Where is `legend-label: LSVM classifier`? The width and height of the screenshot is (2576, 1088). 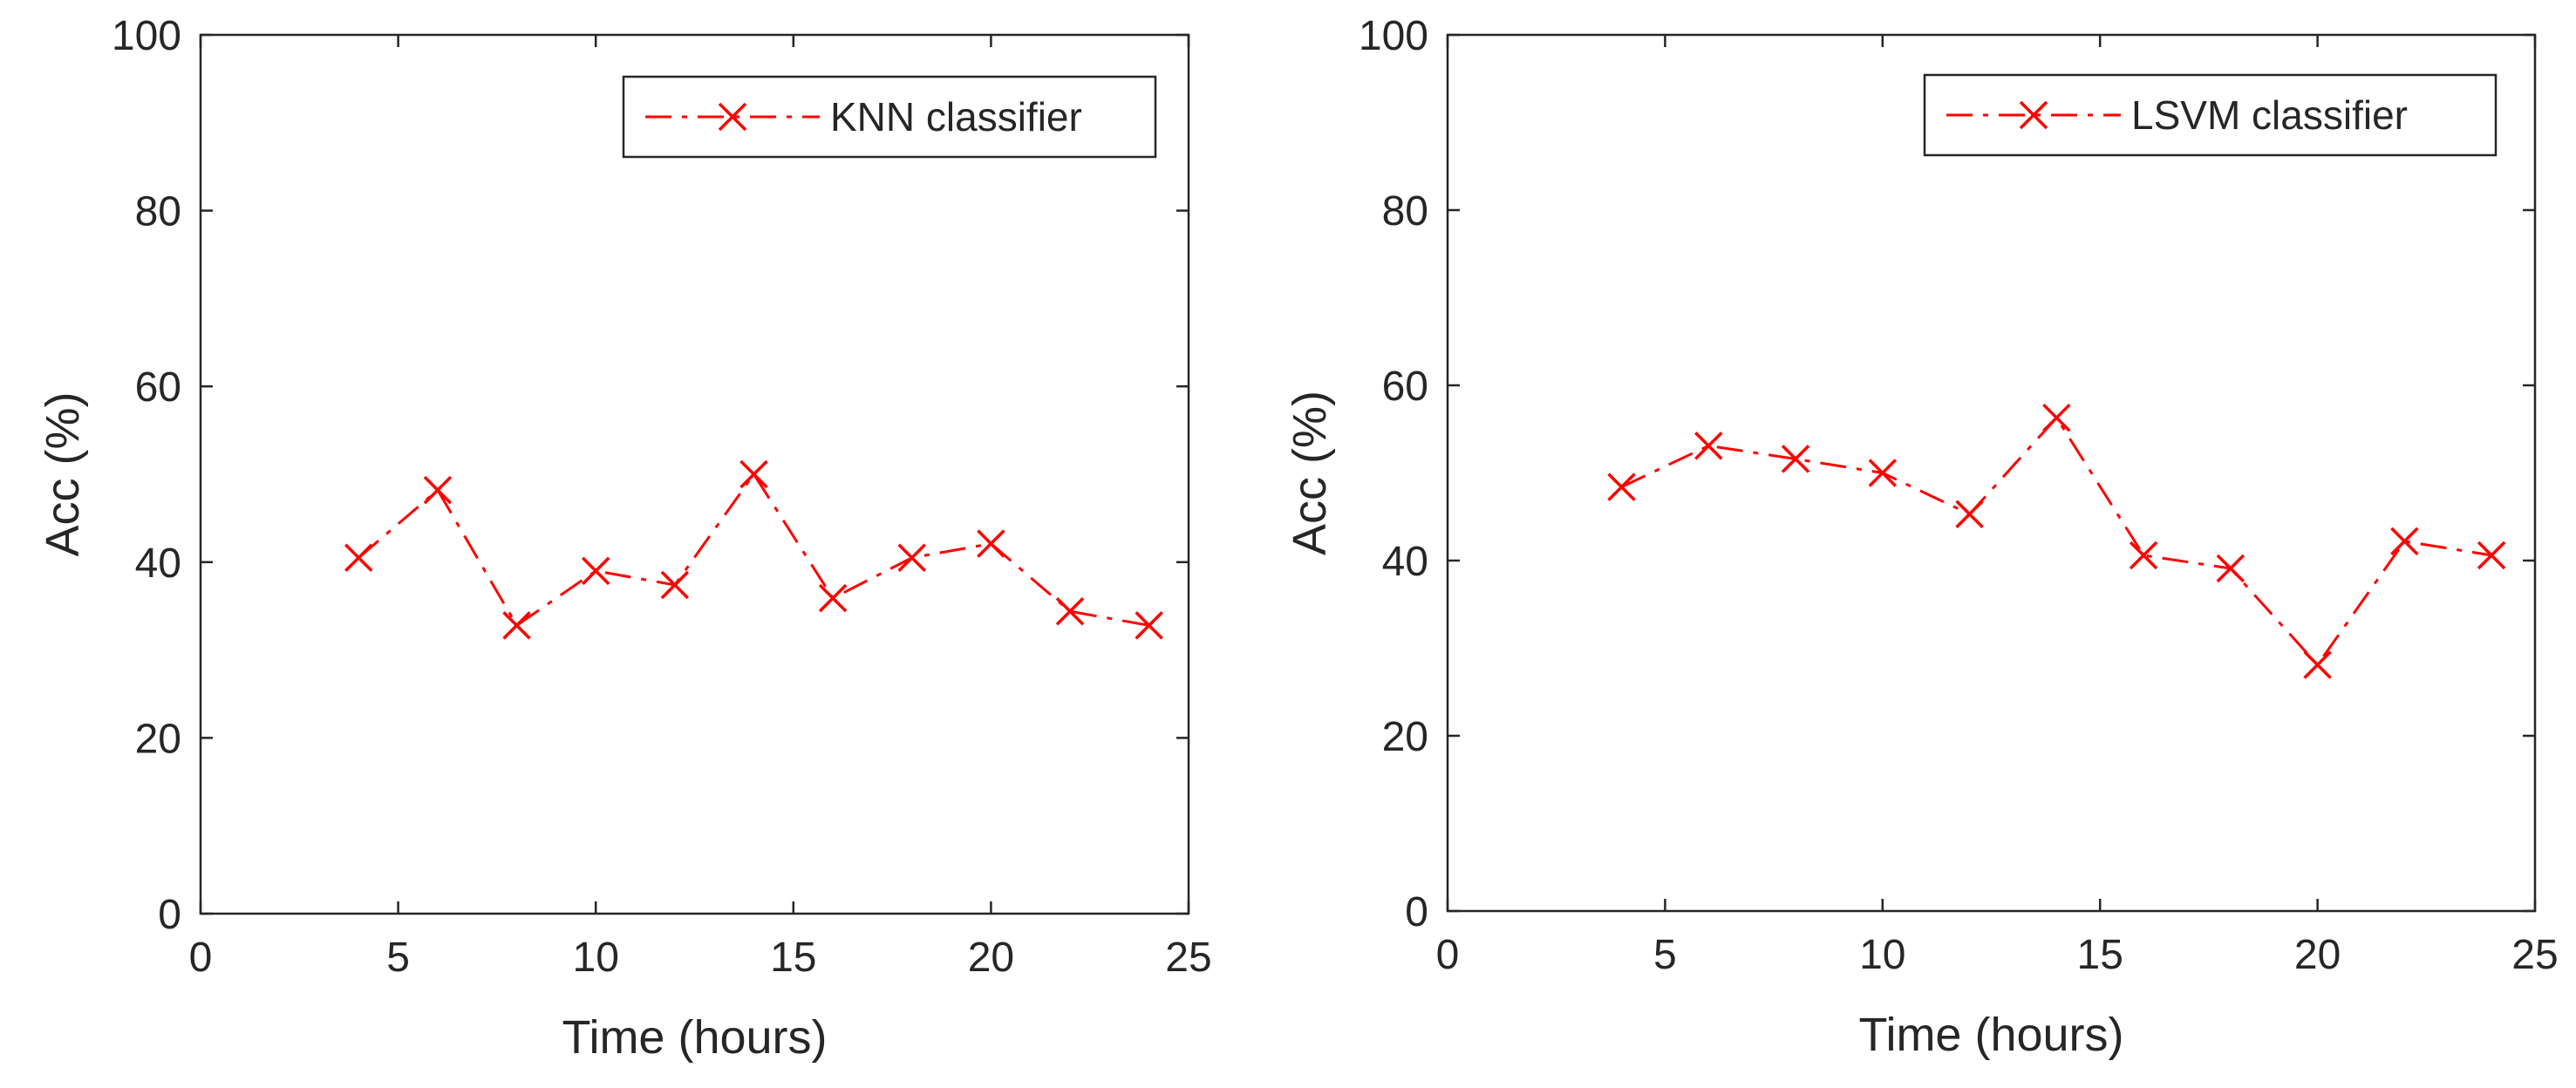
legend-label: LSVM classifier is located at coordinates (2270, 115).